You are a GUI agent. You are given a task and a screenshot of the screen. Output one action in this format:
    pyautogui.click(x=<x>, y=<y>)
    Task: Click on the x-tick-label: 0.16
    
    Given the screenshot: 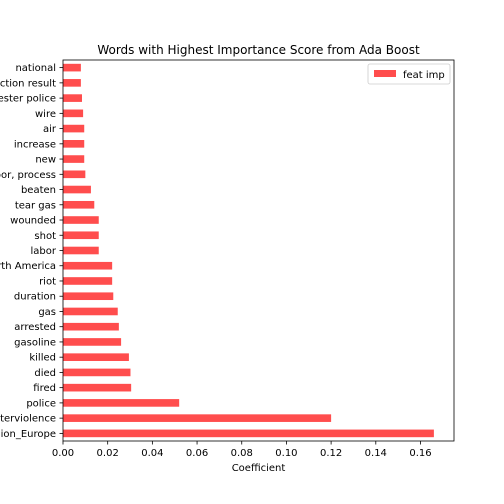 What is the action you would take?
    pyautogui.click(x=420, y=453)
    